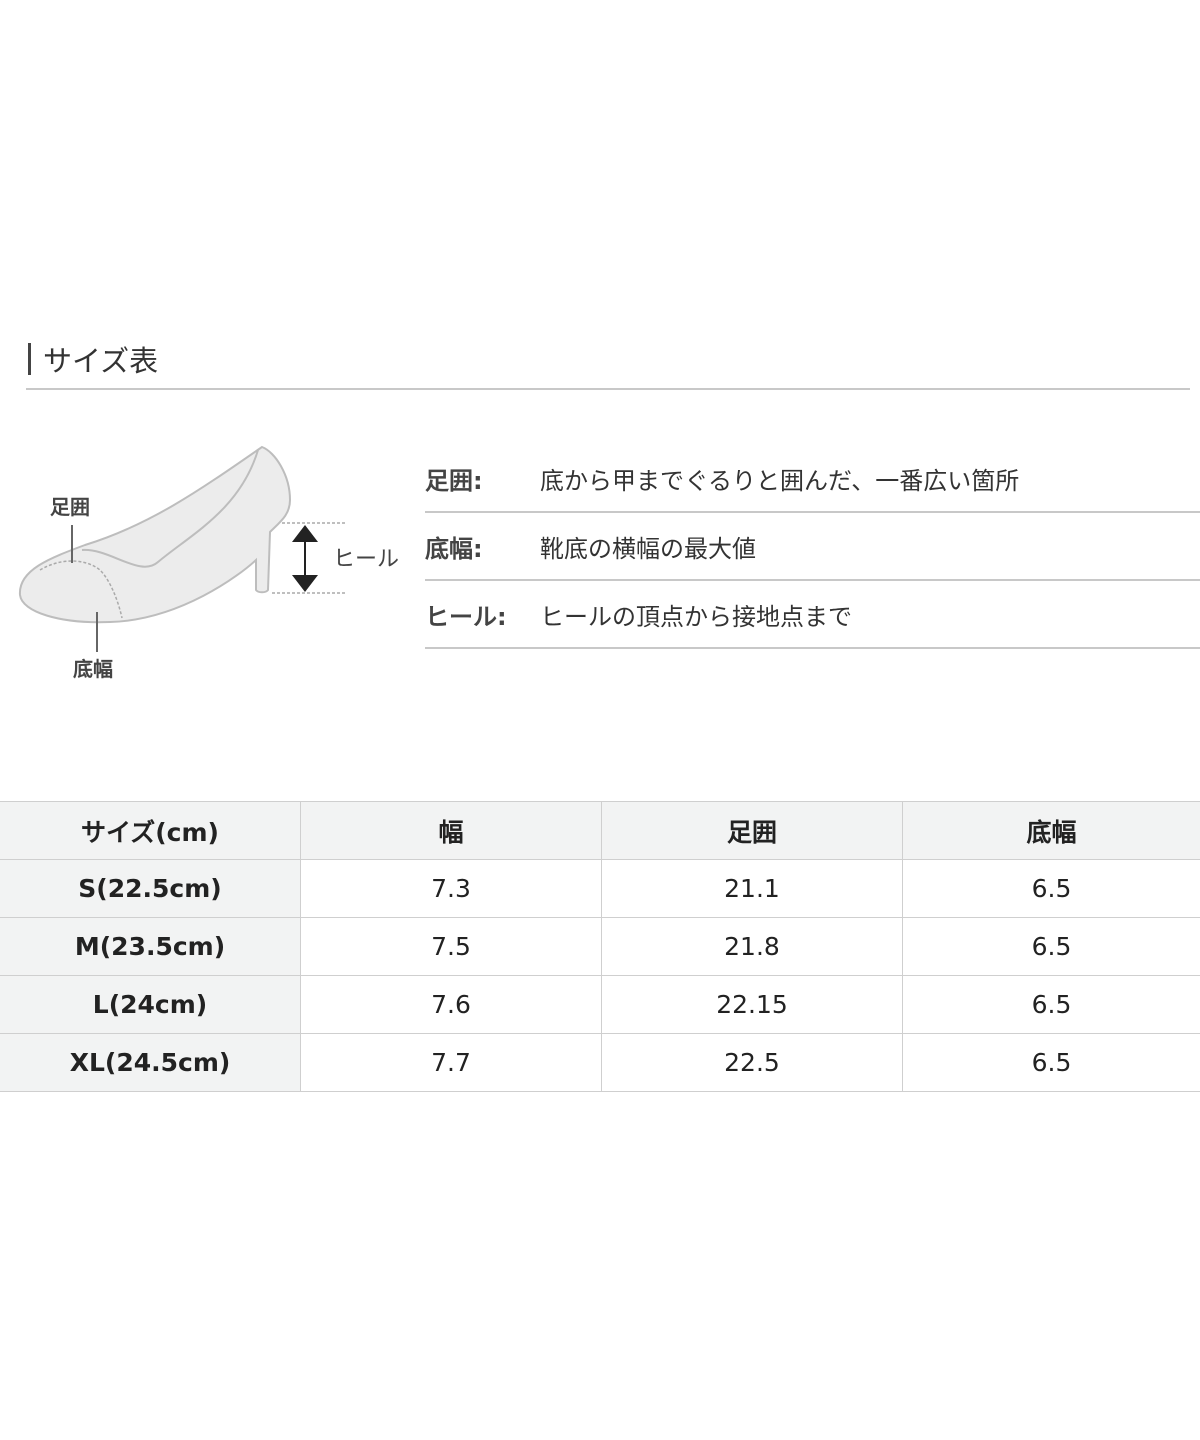 The width and height of the screenshot is (1200, 1440). Describe the element at coordinates (150, 888) in the screenshot. I see `cell-size: S(22.5cm)` at that location.